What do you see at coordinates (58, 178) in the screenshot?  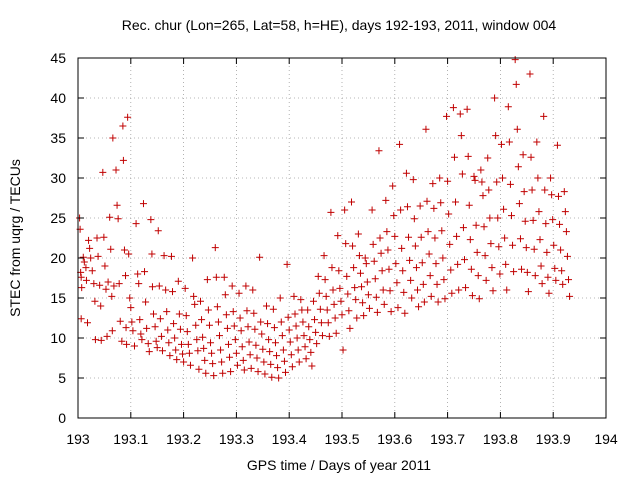 I see `y-tick-label: 30` at bounding box center [58, 178].